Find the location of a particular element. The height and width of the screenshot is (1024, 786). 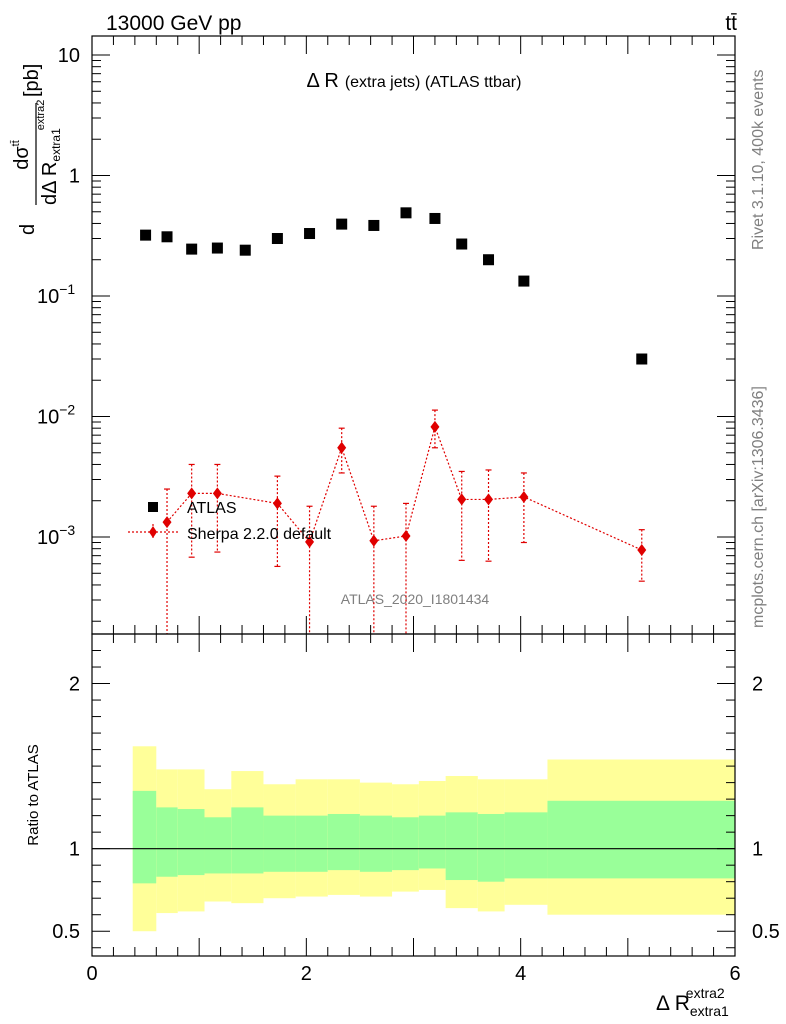

ratio-y-tick-label: 2 is located at coordinates (74, 685).